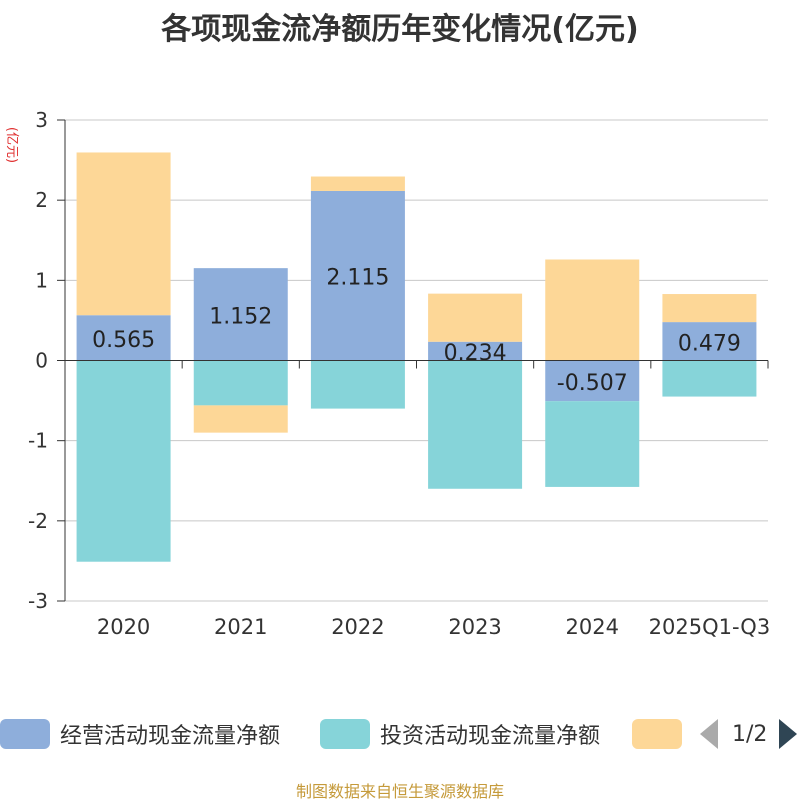  I want to click on x-tick-label: 2024, so click(592, 627).